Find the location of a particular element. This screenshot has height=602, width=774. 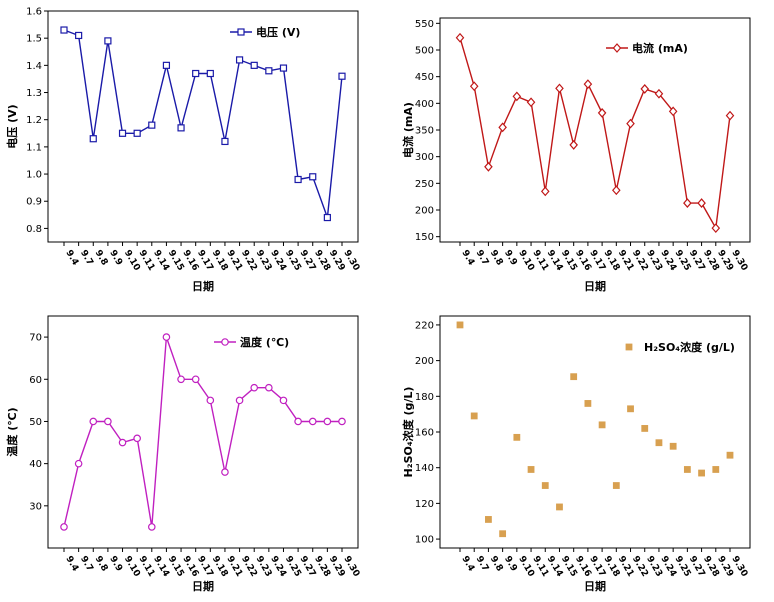

voltage-x-tick-label: 9.8 is located at coordinates (101, 258).